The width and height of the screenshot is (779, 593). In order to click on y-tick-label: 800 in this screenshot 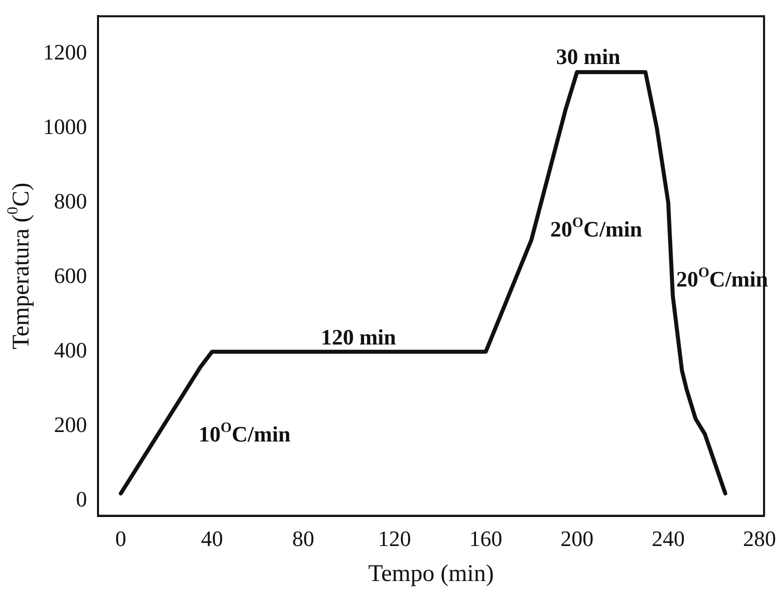, I will do `click(70, 201)`.